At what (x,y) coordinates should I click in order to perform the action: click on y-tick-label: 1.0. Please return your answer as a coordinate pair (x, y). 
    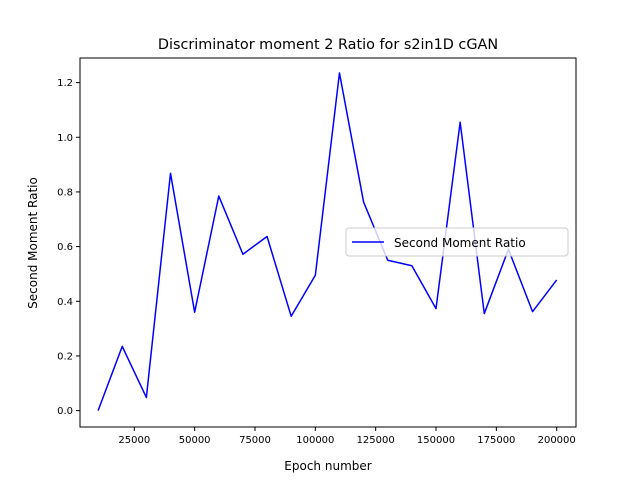
    Looking at the image, I should click on (65, 138).